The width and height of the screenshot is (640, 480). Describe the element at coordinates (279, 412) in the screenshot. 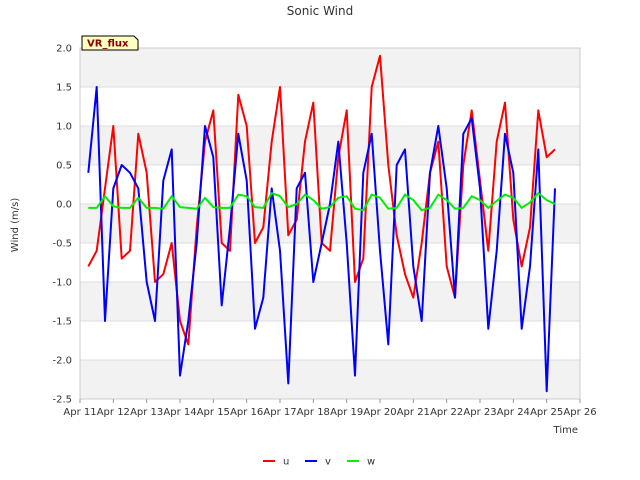

I see `x-tick-label: Apr 17` at that location.